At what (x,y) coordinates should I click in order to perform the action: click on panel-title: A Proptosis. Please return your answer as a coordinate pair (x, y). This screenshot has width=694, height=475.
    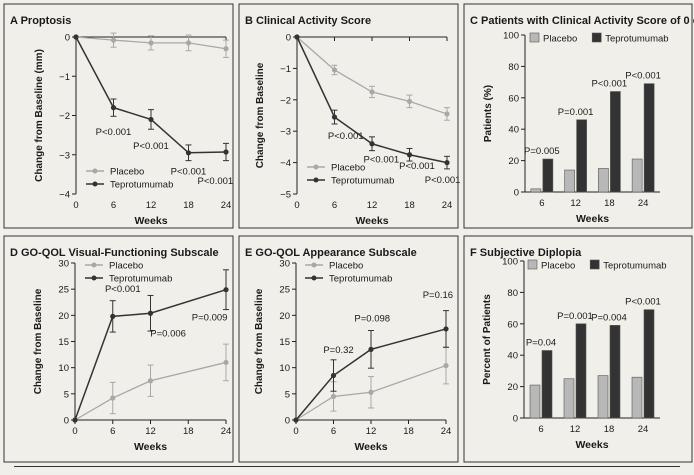
    Looking at the image, I should click on (40, 21).